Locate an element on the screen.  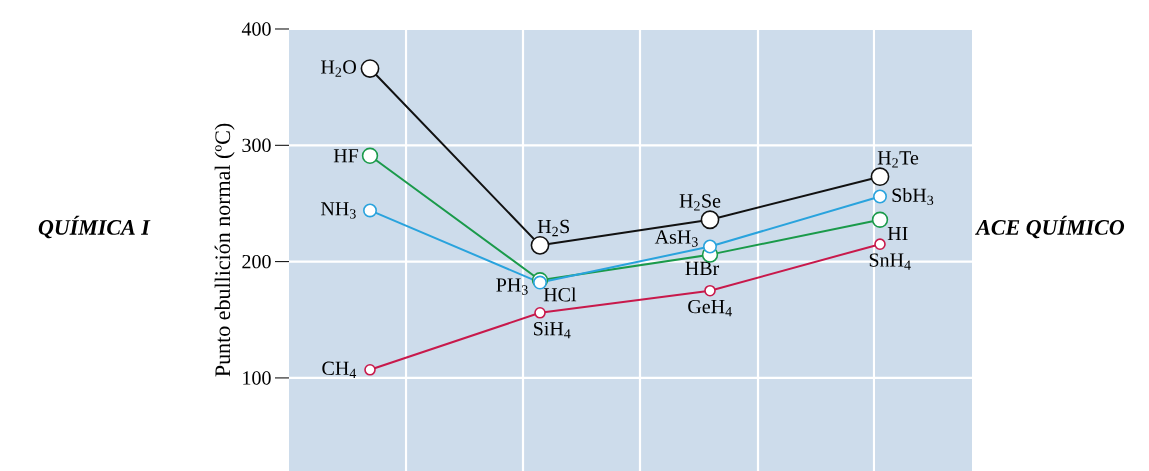
annotation: NH$_{3}$ is located at coordinates (338, 210).